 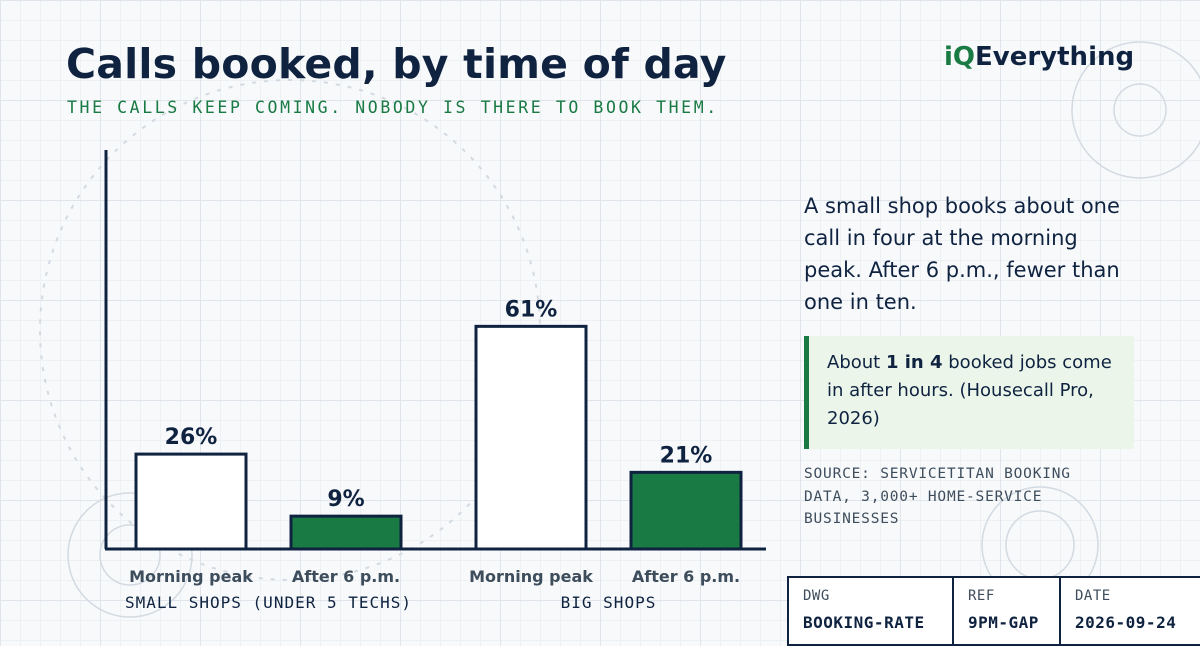 I want to click on dwg-value: BOOKING-RATE, so click(x=864, y=622).